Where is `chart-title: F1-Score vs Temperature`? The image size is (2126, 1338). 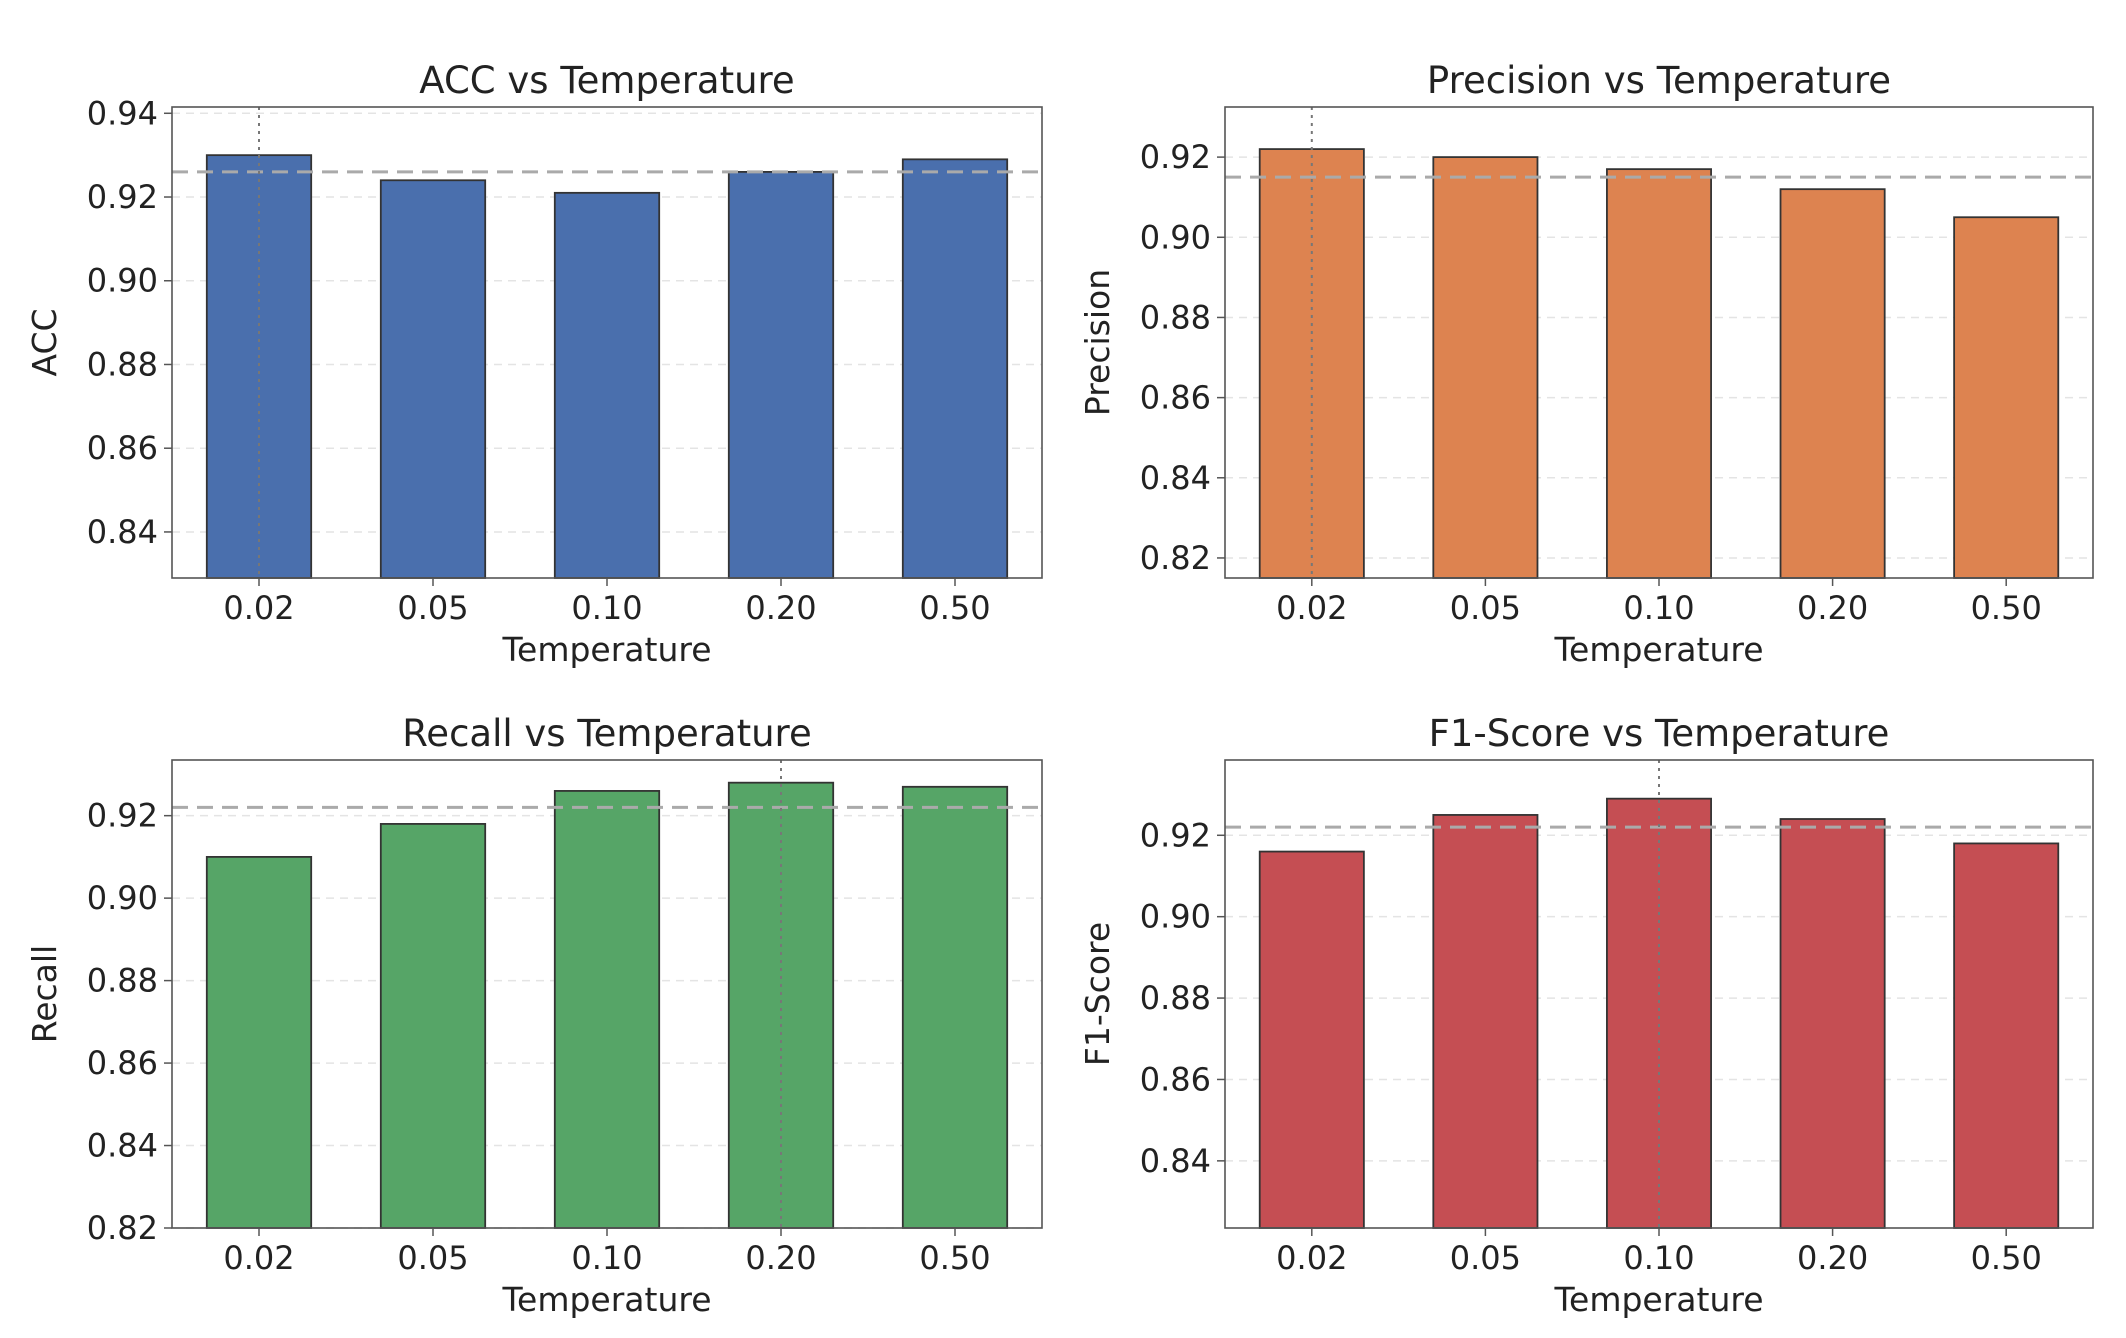 chart-title: F1-Score vs Temperature is located at coordinates (1659, 733).